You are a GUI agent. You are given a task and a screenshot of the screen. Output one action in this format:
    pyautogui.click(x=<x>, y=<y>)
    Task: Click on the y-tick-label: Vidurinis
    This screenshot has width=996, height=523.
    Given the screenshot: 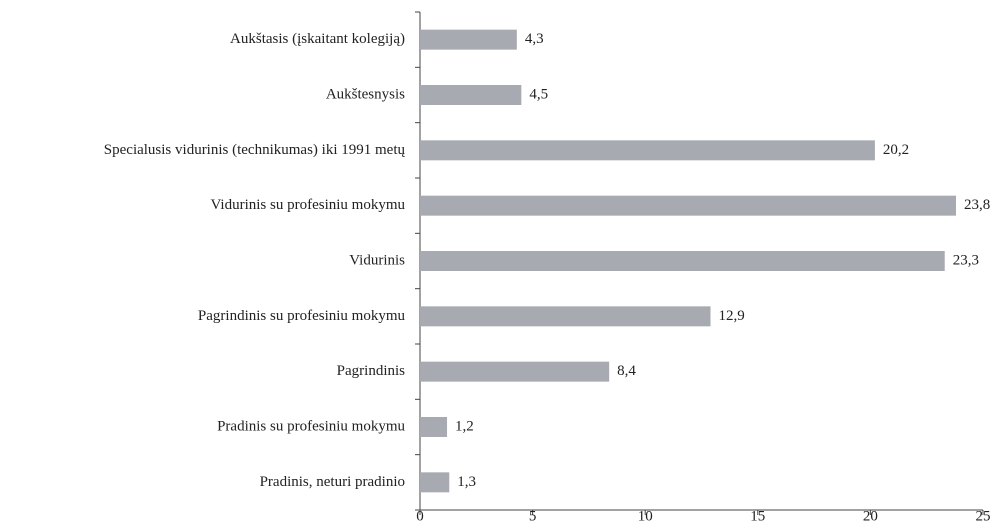 What is the action you would take?
    pyautogui.click(x=377, y=260)
    